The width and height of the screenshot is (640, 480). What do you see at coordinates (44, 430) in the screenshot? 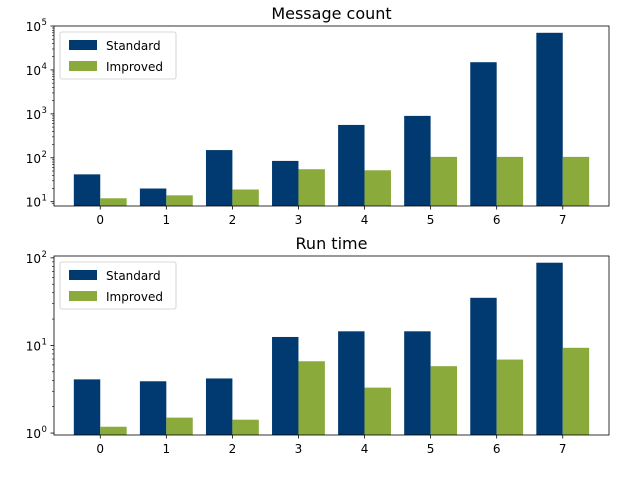
I see `y-tick-exponent: 0` at bounding box center [44, 430].